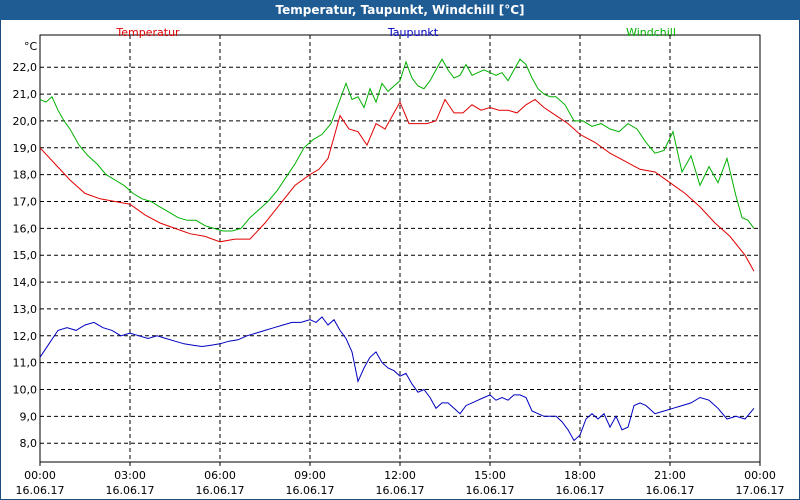  What do you see at coordinates (147, 32) in the screenshot?
I see `legend-entry-temperatur: Temperatur` at bounding box center [147, 32].